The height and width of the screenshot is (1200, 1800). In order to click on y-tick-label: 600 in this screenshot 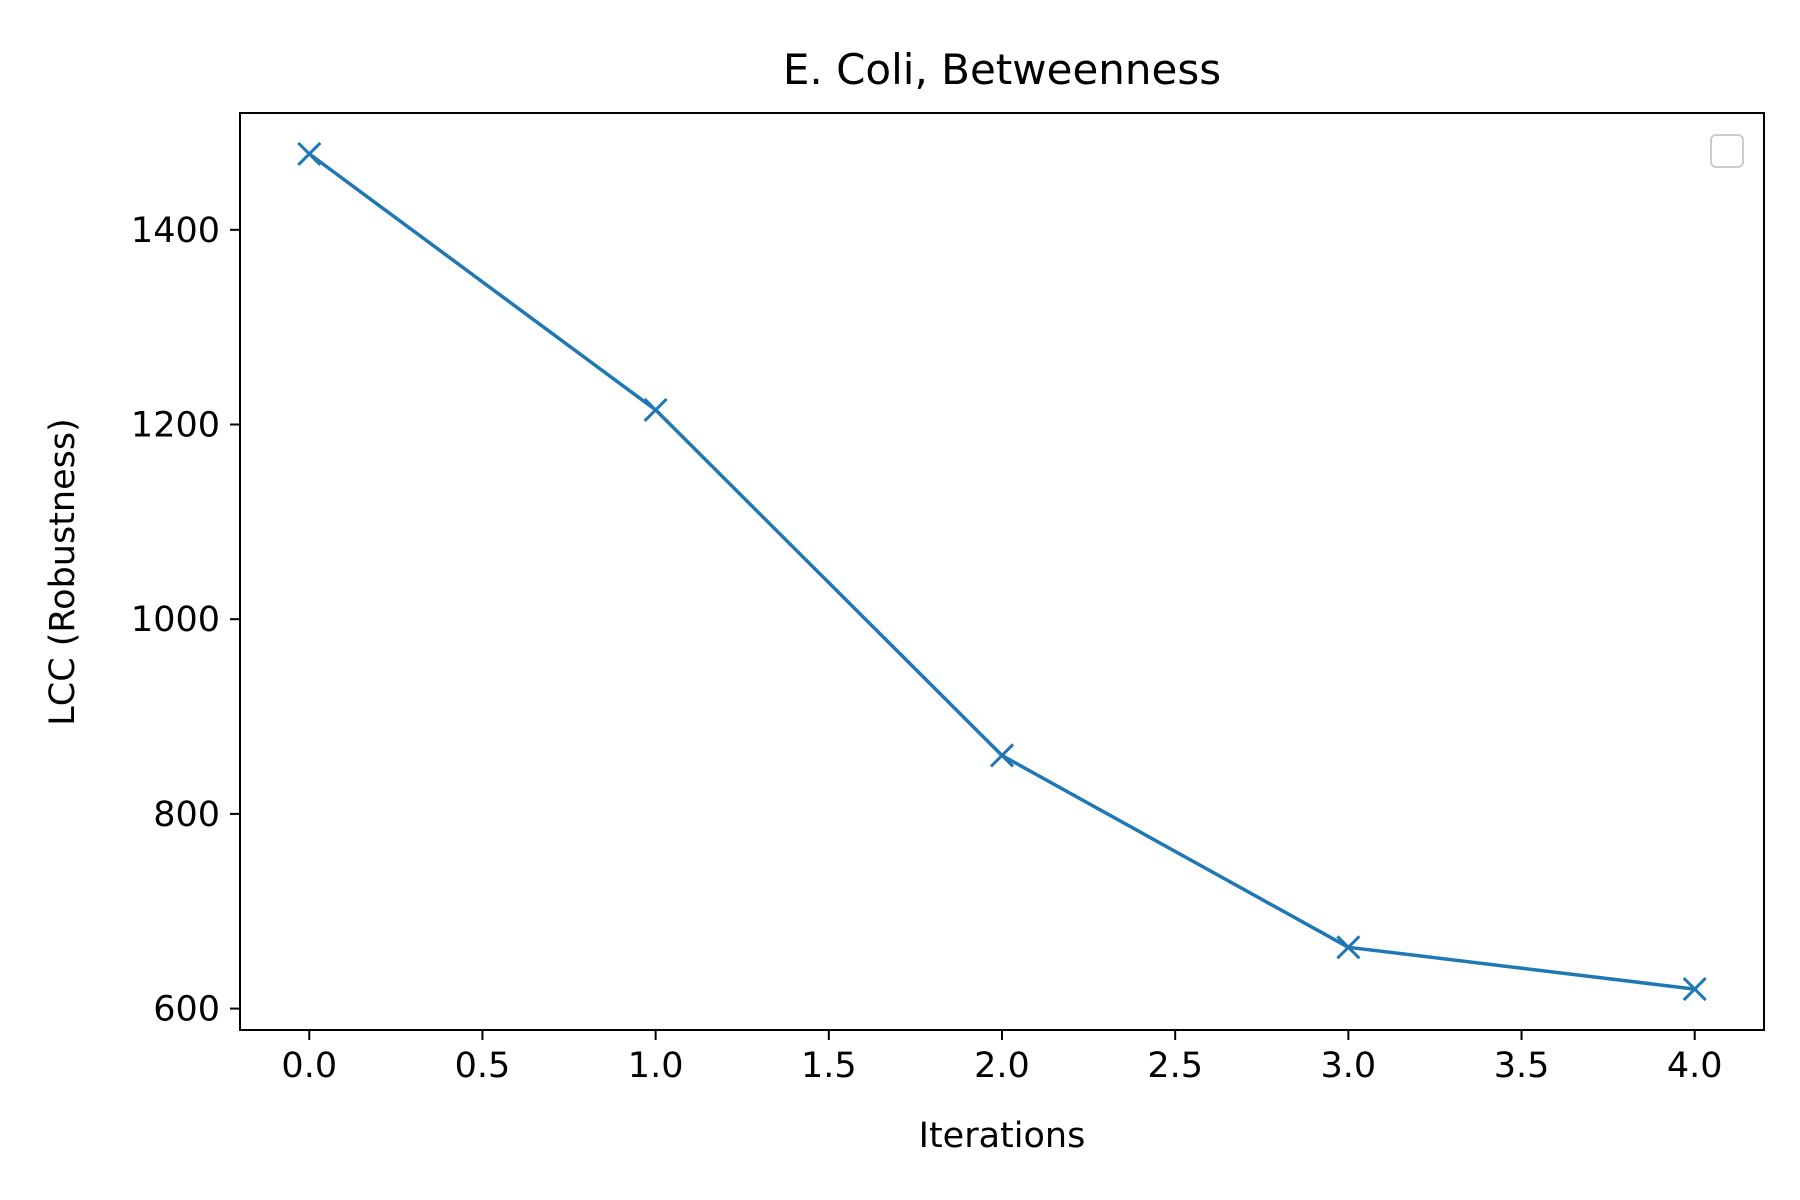, I will do `click(186, 1010)`.